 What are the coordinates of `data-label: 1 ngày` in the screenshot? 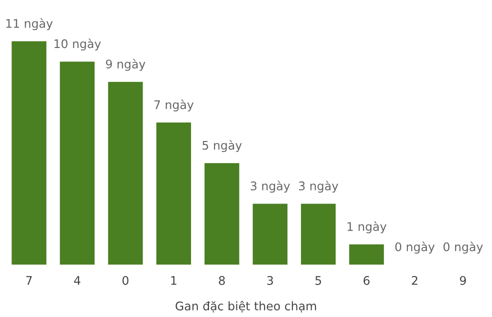 It's located at (367, 227).